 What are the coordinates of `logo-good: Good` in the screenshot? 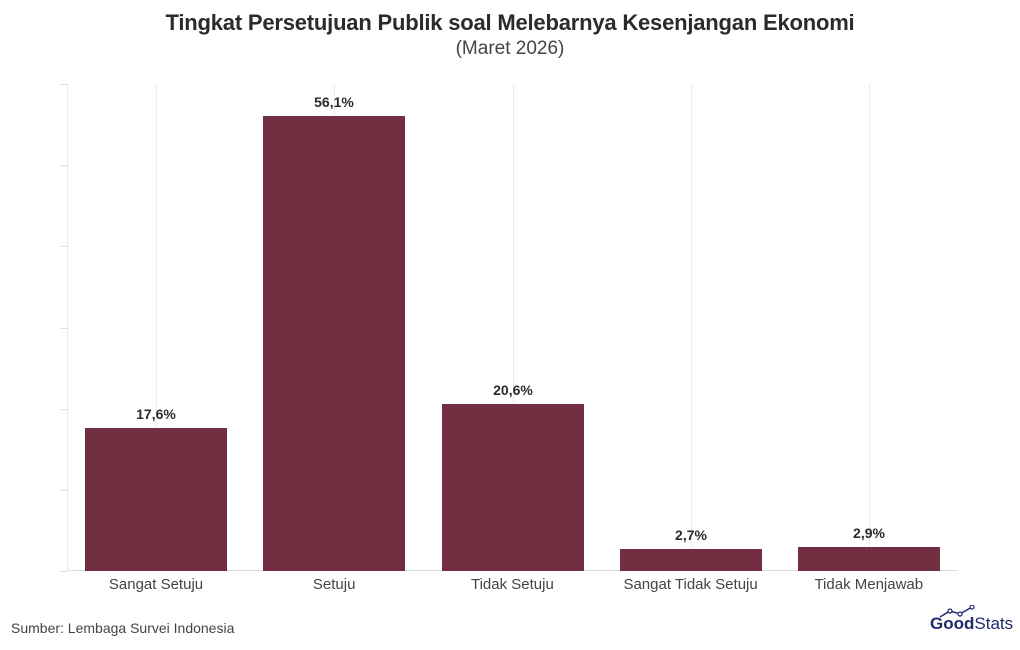 It's located at (952, 623).